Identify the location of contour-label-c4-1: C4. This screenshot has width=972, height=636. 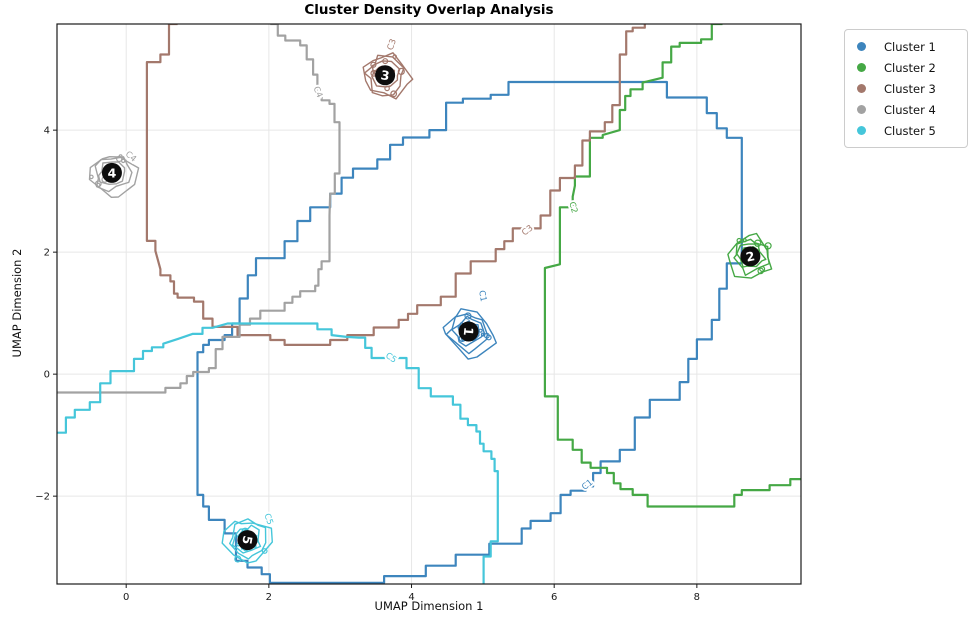
(130, 157).